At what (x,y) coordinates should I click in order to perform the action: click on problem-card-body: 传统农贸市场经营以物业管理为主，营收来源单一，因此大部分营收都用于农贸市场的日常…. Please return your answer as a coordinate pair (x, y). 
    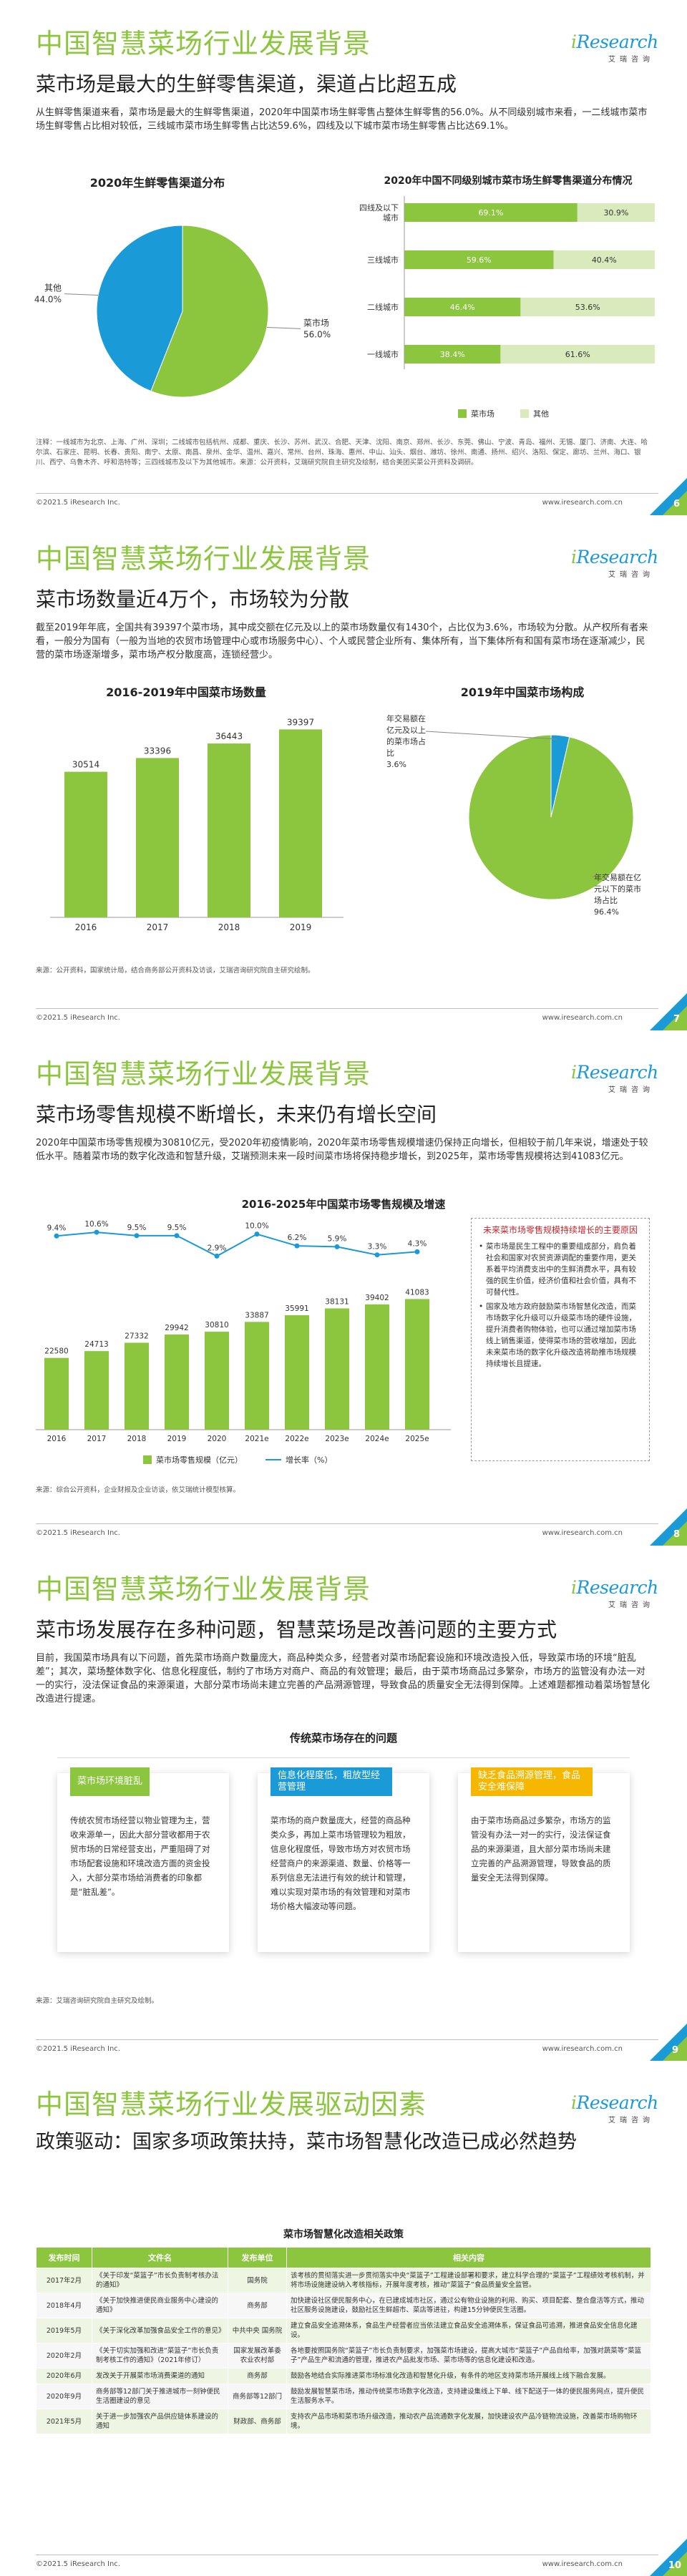
    Looking at the image, I should click on (140, 1856).